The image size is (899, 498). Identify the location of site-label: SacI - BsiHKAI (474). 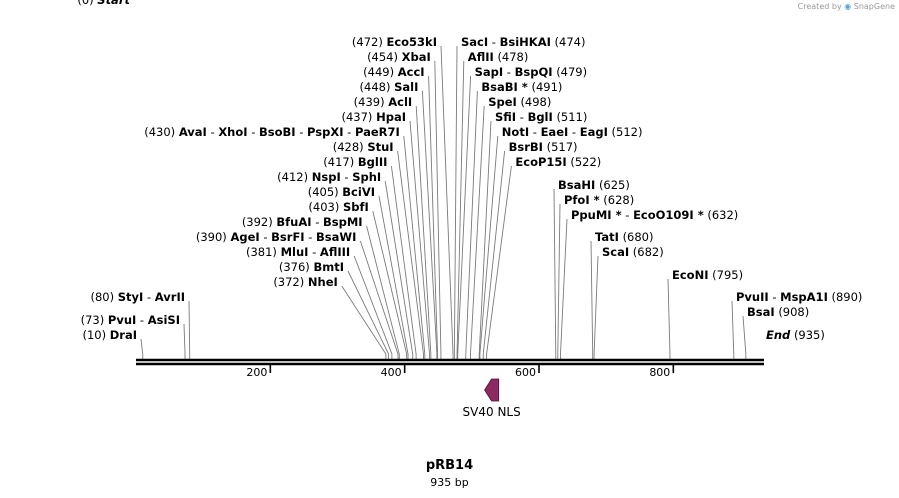
(523, 42).